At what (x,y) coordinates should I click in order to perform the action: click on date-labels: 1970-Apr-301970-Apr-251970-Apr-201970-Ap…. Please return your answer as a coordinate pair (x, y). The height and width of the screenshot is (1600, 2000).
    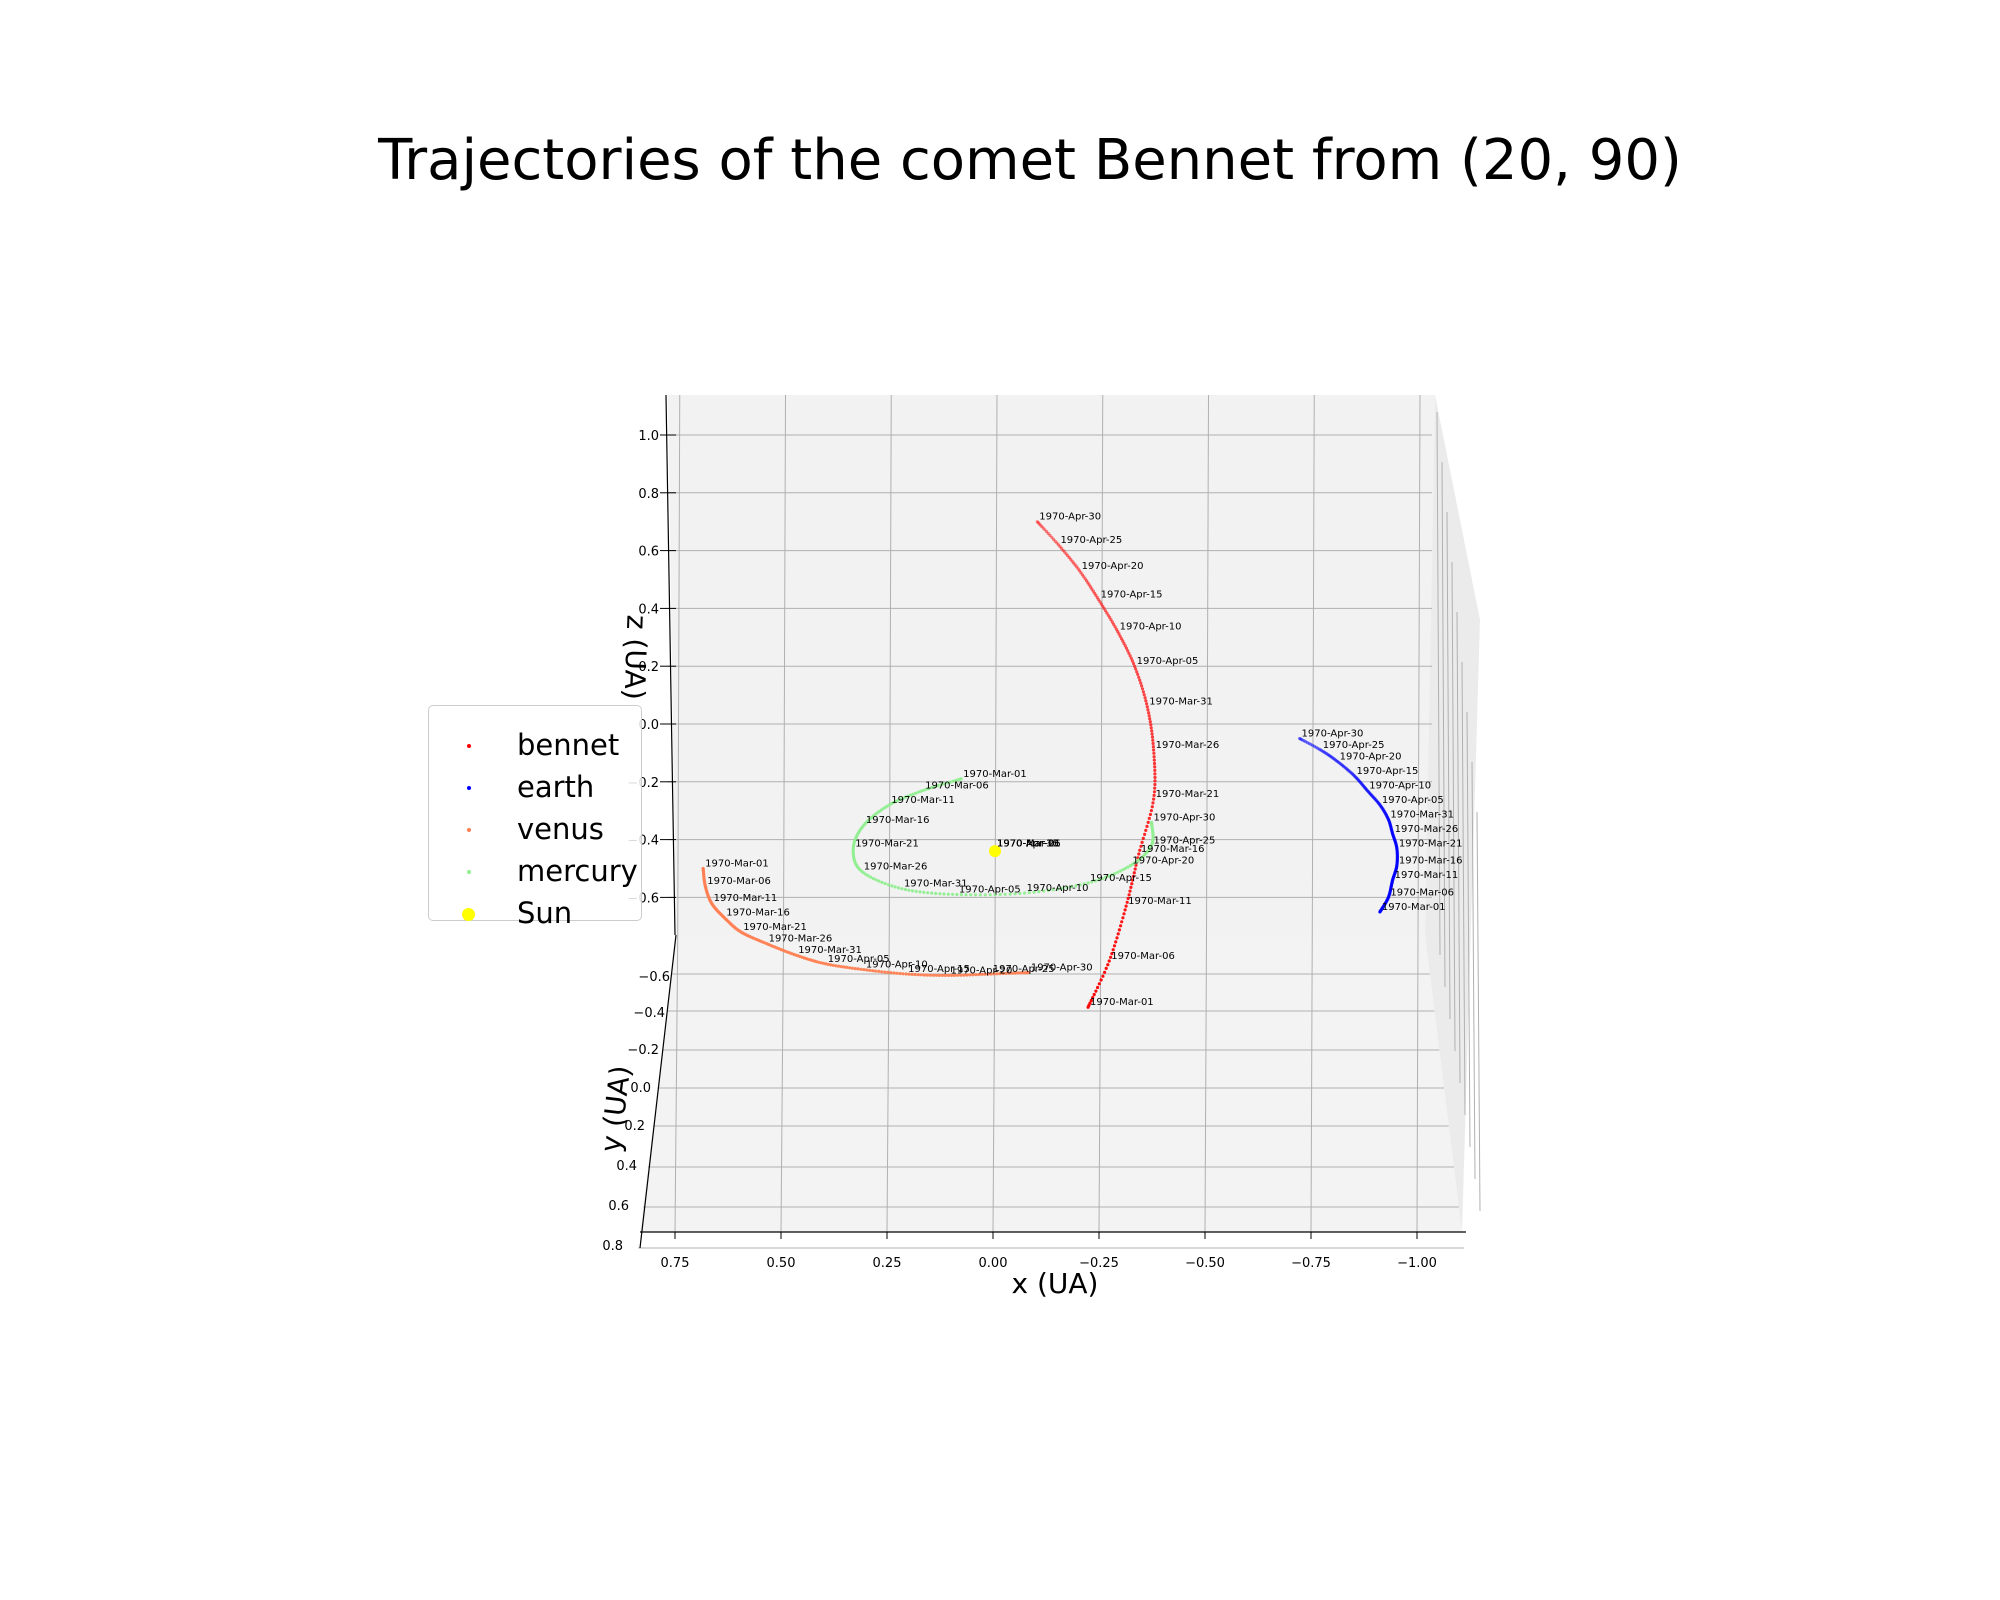
    Looking at the image, I should click on (1083, 760).